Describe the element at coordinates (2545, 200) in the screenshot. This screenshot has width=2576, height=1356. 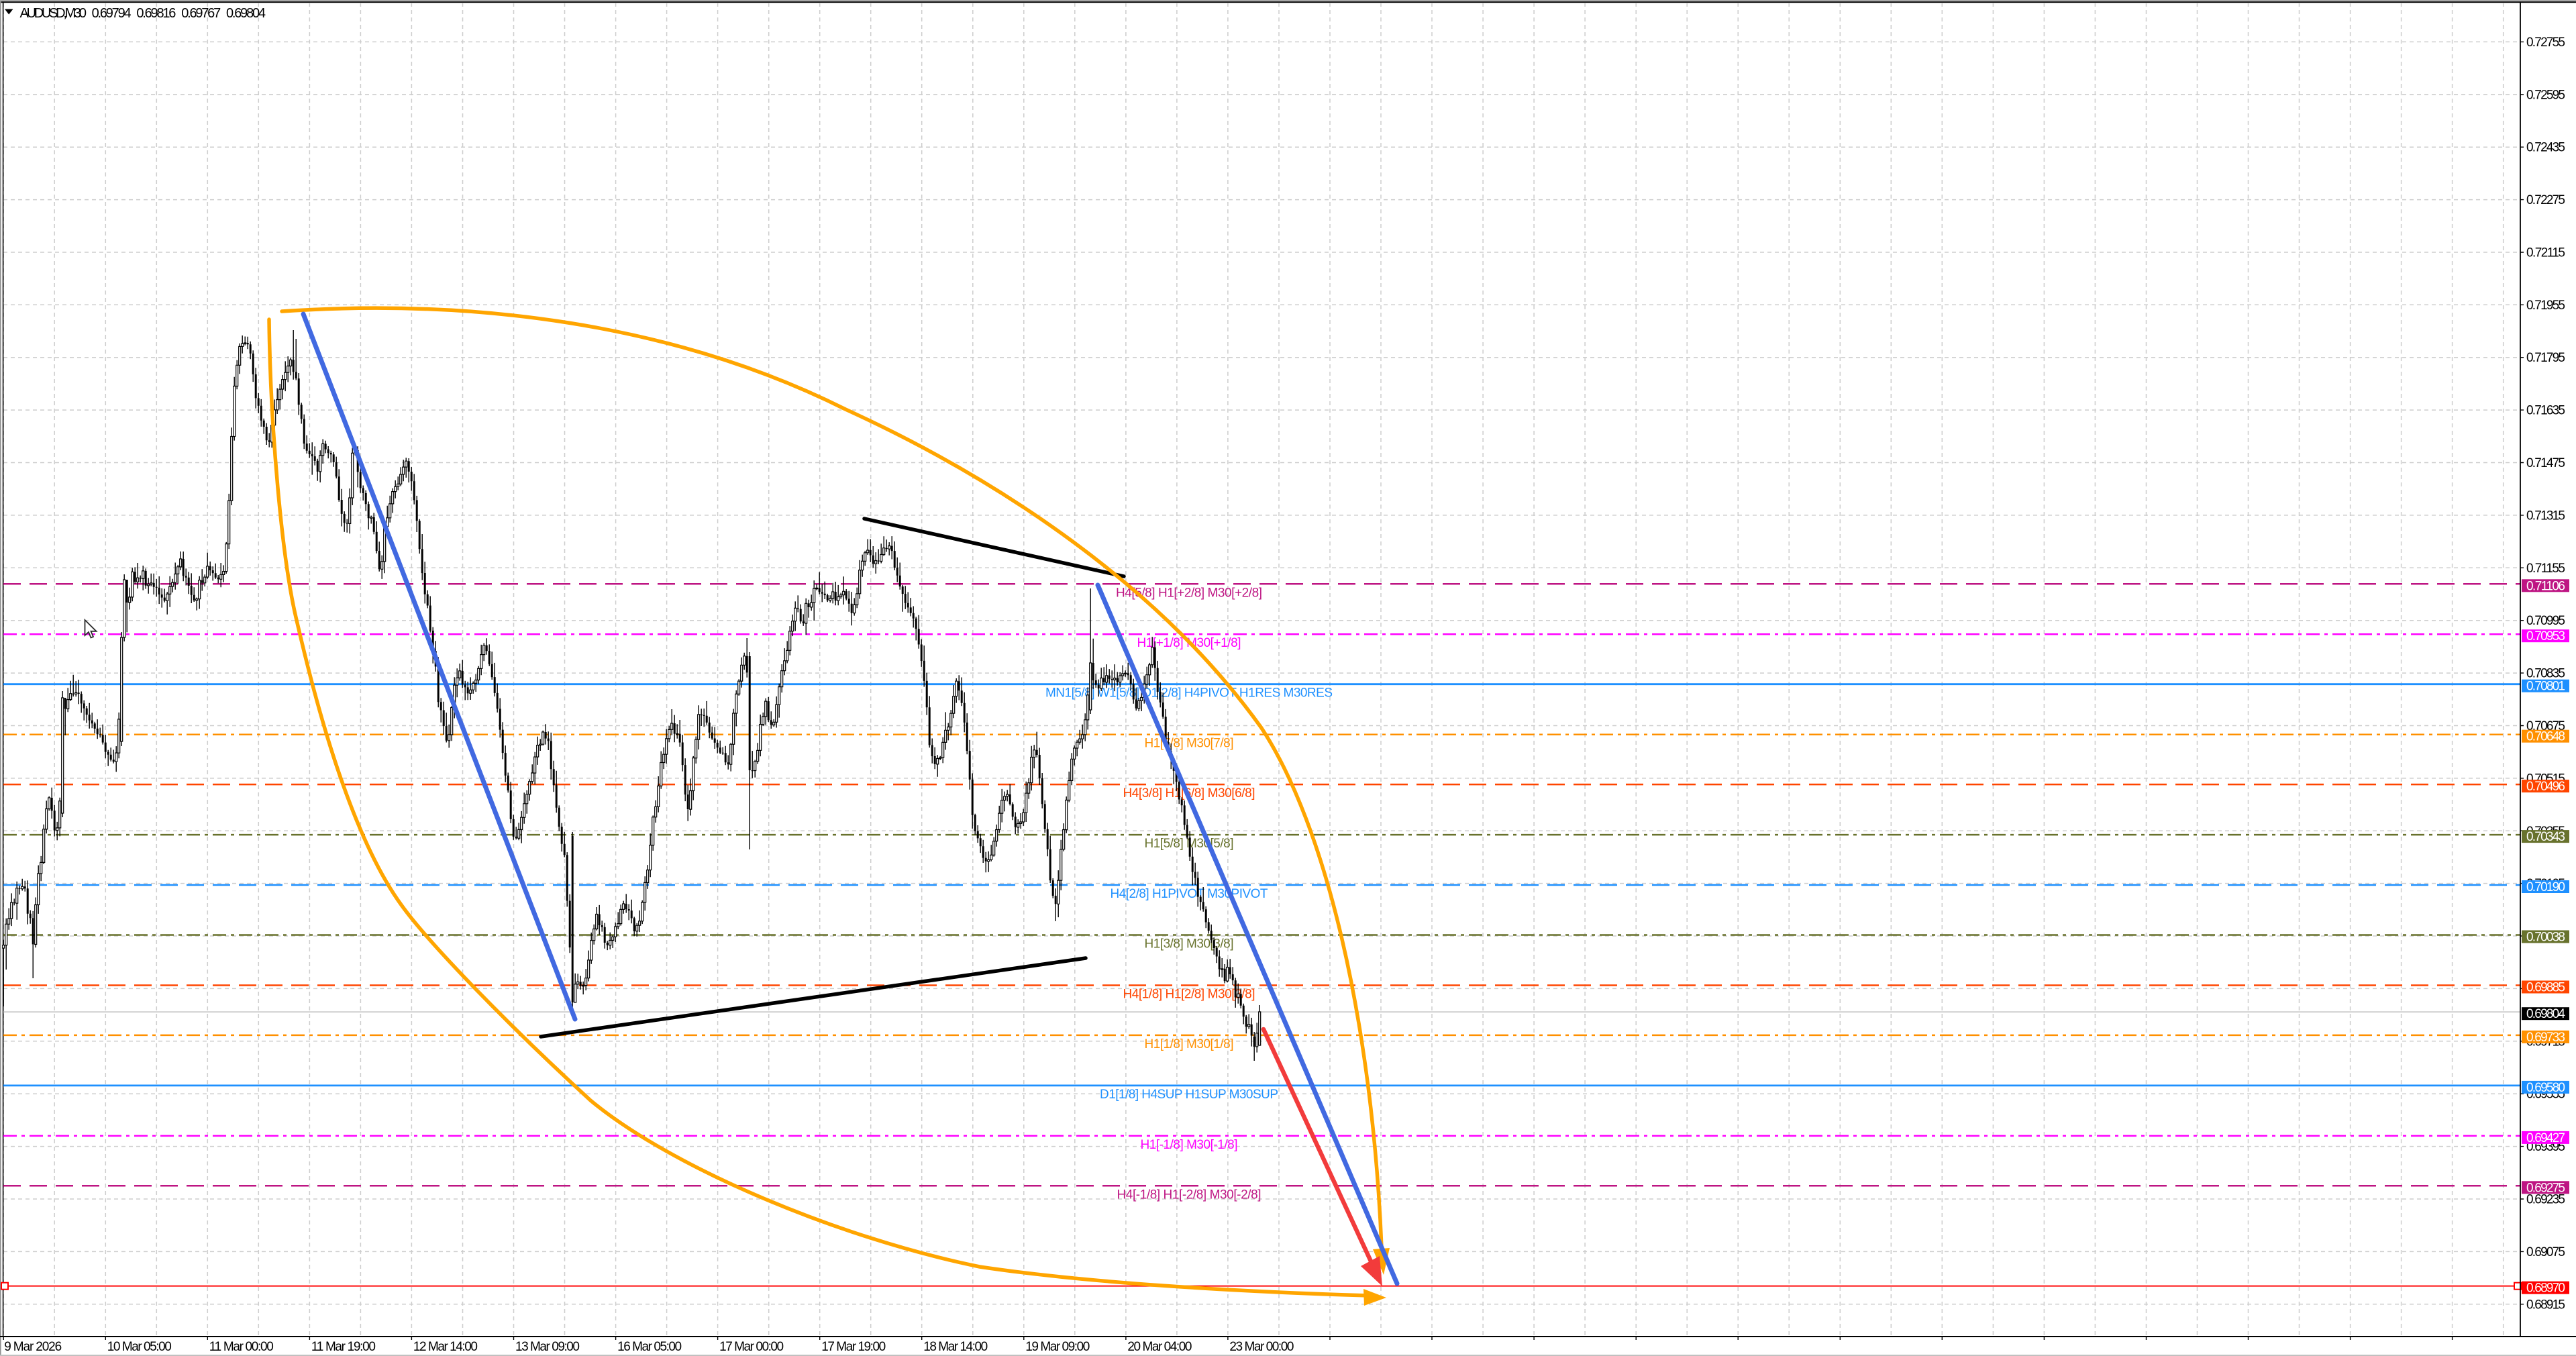
I see `svg-text: 0.72275` at that location.